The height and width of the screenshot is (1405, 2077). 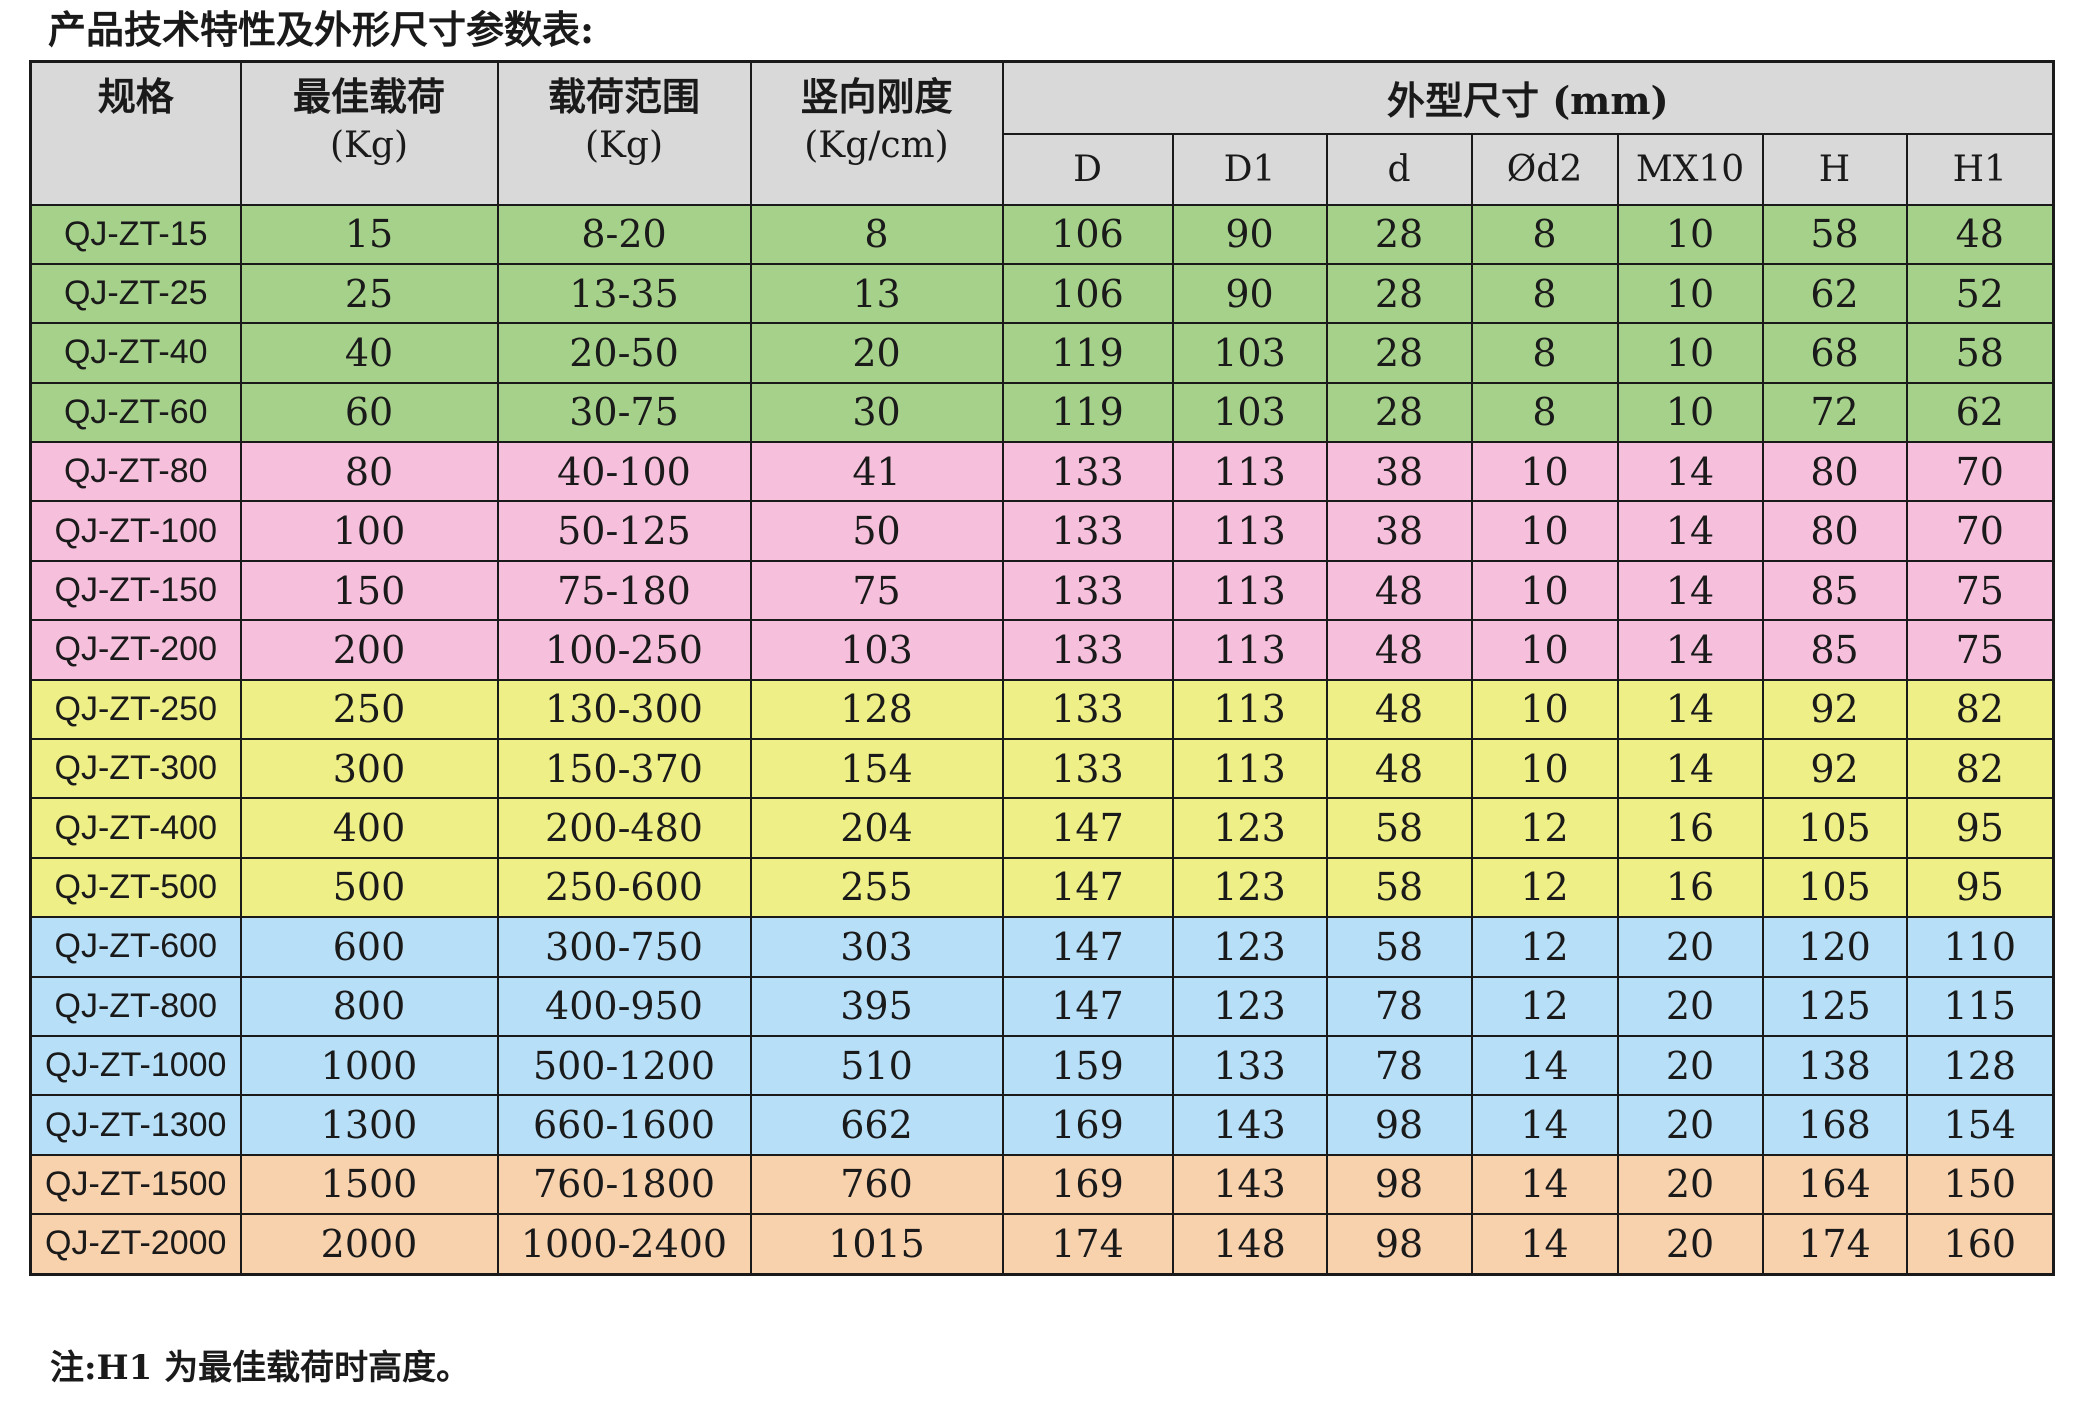 I want to click on cell-dim-D: 174, so click(x=1087, y=1244).